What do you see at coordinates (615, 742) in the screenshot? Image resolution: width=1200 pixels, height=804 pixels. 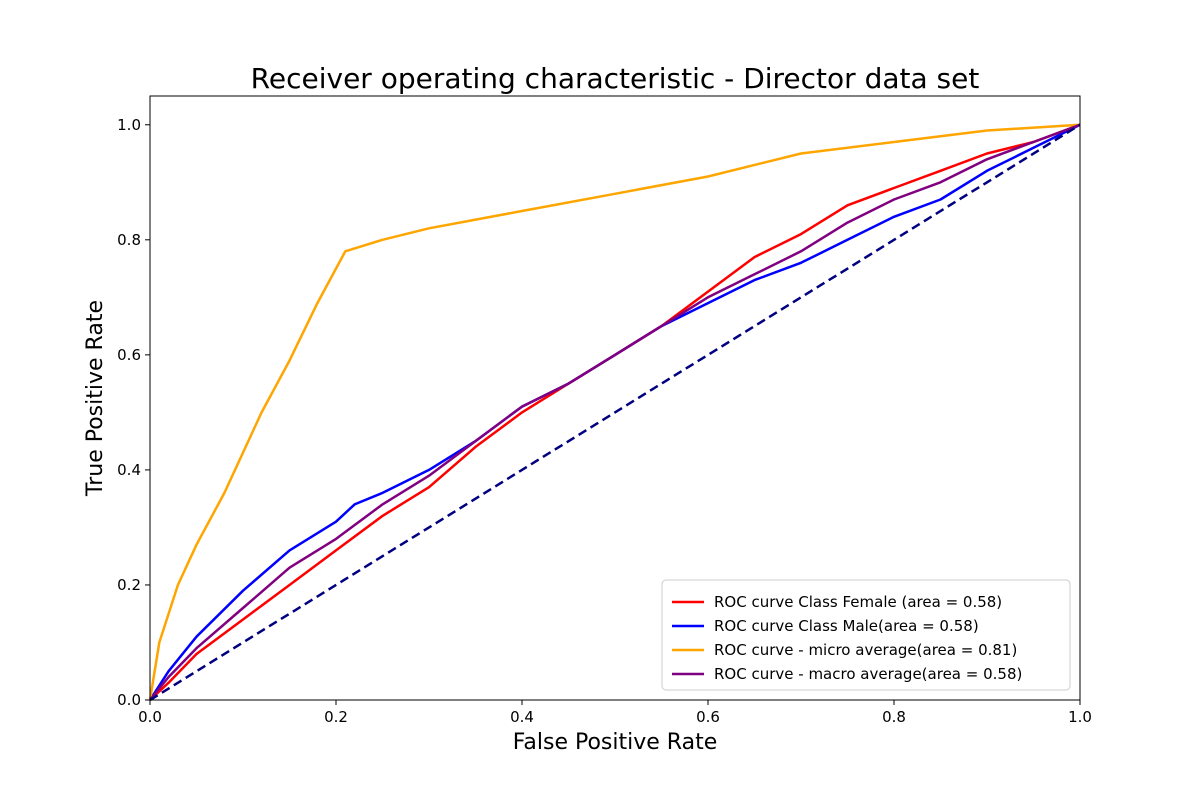 I see `x-axis-label: False Positive Rate` at bounding box center [615, 742].